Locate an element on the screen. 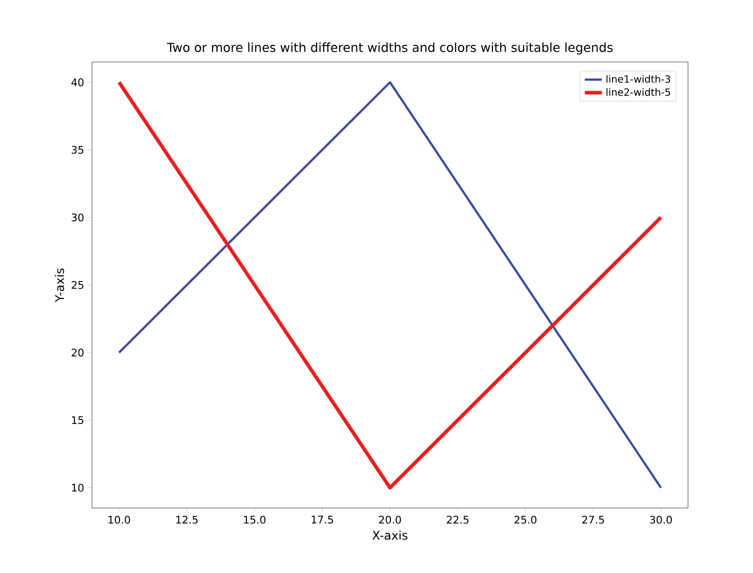 Image resolution: width=753 pixels, height=573 pixels. x-tick-label: 30.0 is located at coordinates (661, 520).